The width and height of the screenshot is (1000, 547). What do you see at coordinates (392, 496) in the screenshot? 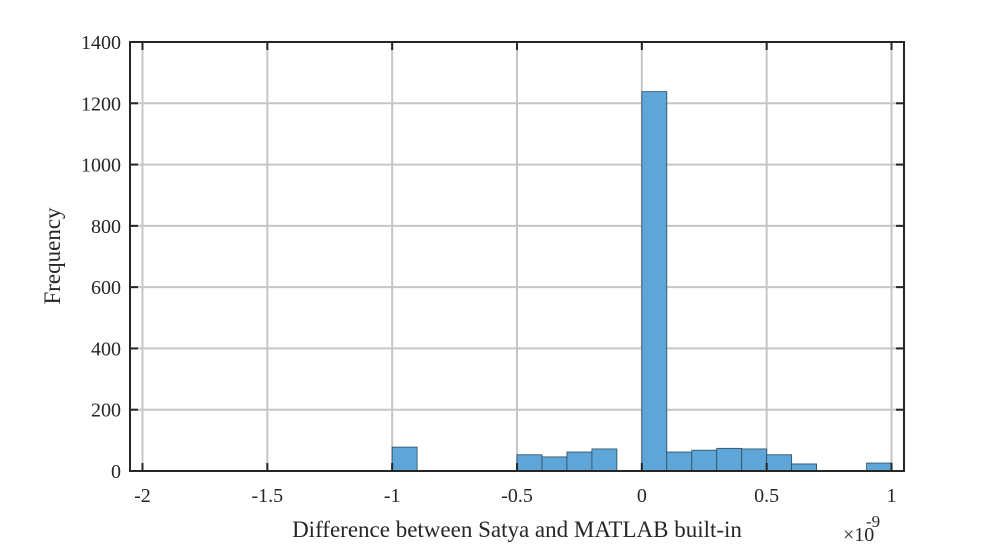
I see `x-tick-label: -1` at bounding box center [392, 496].